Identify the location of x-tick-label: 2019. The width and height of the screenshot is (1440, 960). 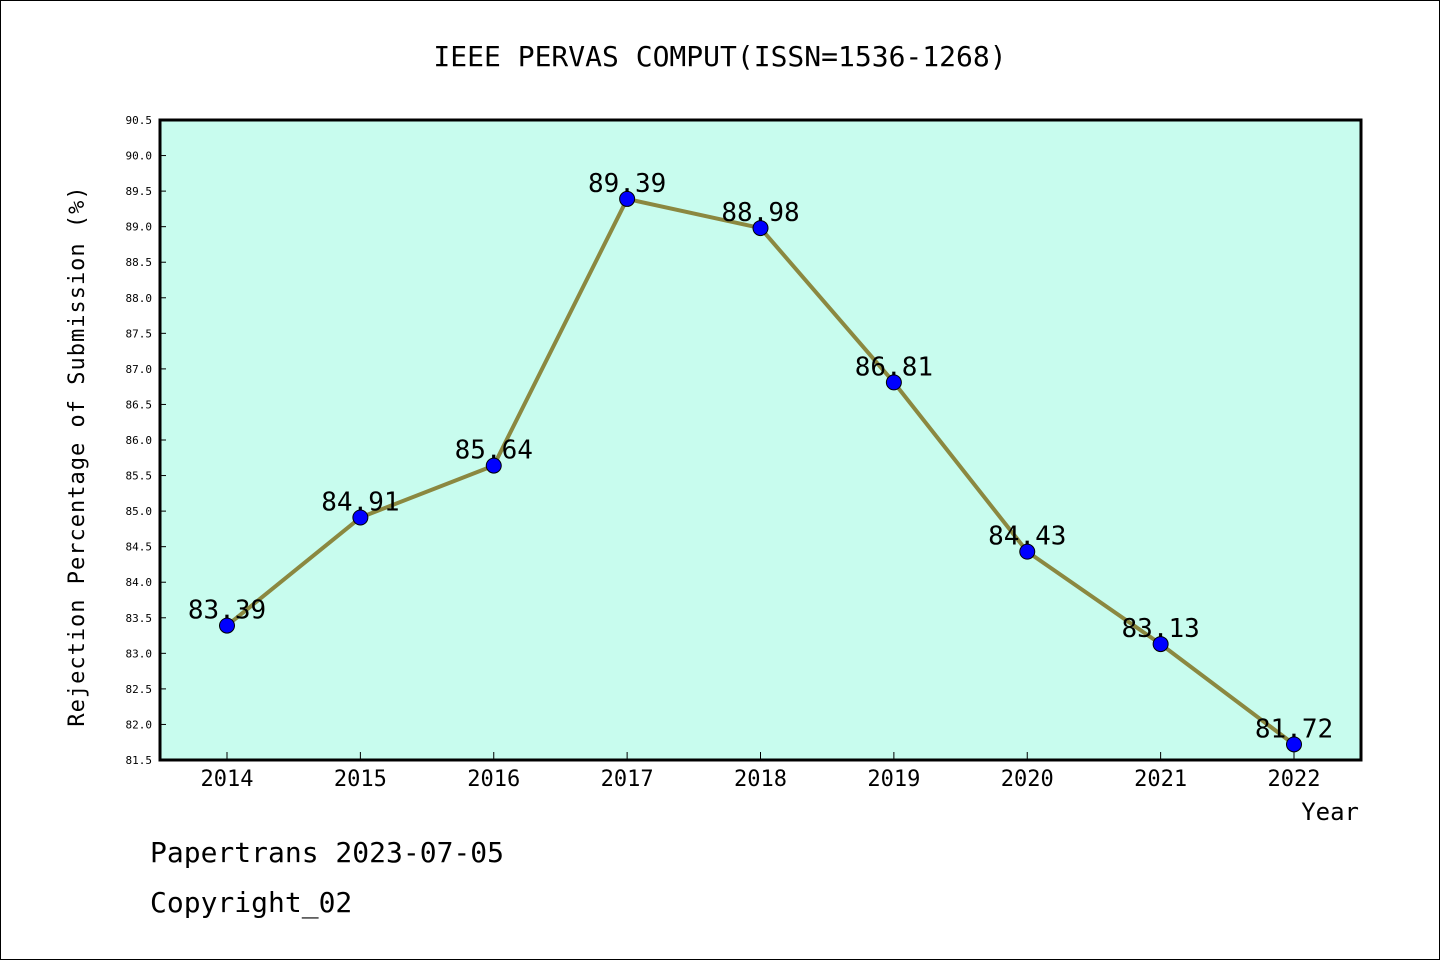
(893, 779).